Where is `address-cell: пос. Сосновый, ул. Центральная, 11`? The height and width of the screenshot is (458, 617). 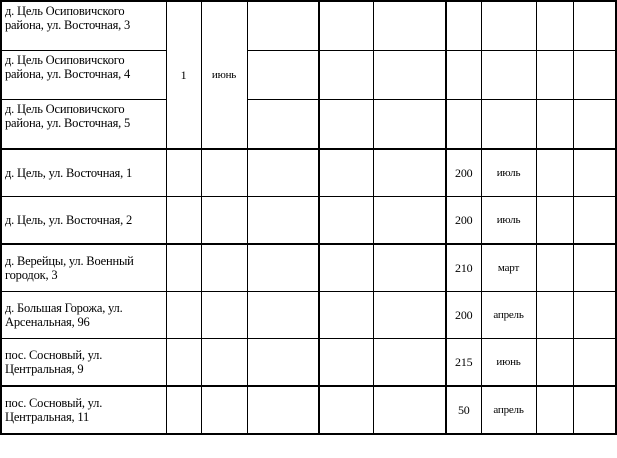
address-cell: пос. Сосновый, ул. Центральная, 11 is located at coordinates (83, 410).